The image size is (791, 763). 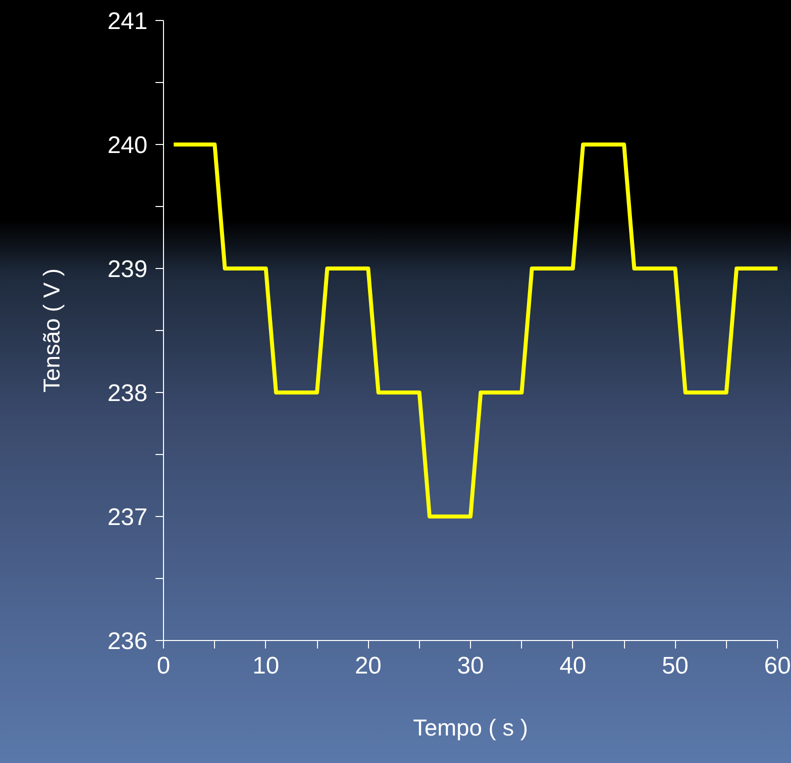 I want to click on x-tick-label: 30, so click(x=470, y=666).